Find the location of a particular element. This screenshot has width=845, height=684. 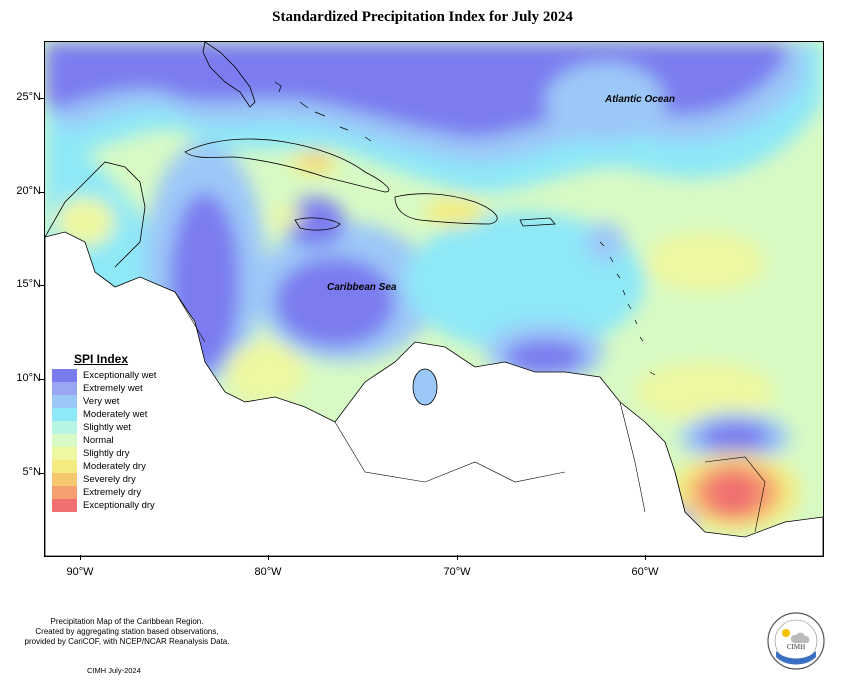

jamaica-coastline is located at coordinates (317, 224).